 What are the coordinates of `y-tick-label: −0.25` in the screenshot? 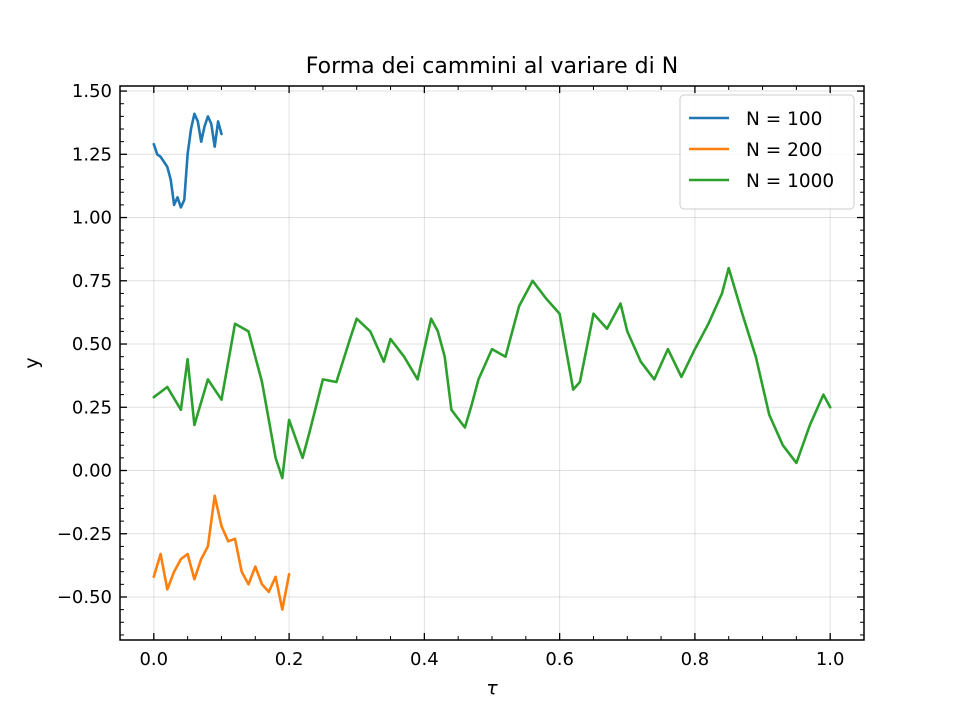 It's located at (84, 534).